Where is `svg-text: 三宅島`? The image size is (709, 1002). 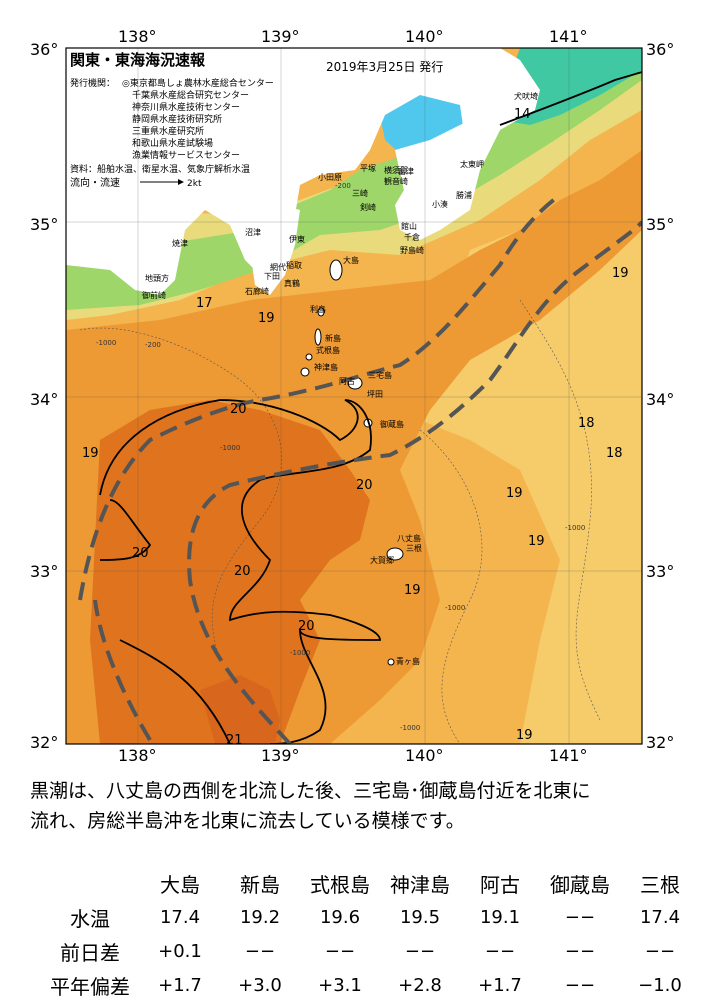 svg-text: 三宅島 is located at coordinates (380, 375).